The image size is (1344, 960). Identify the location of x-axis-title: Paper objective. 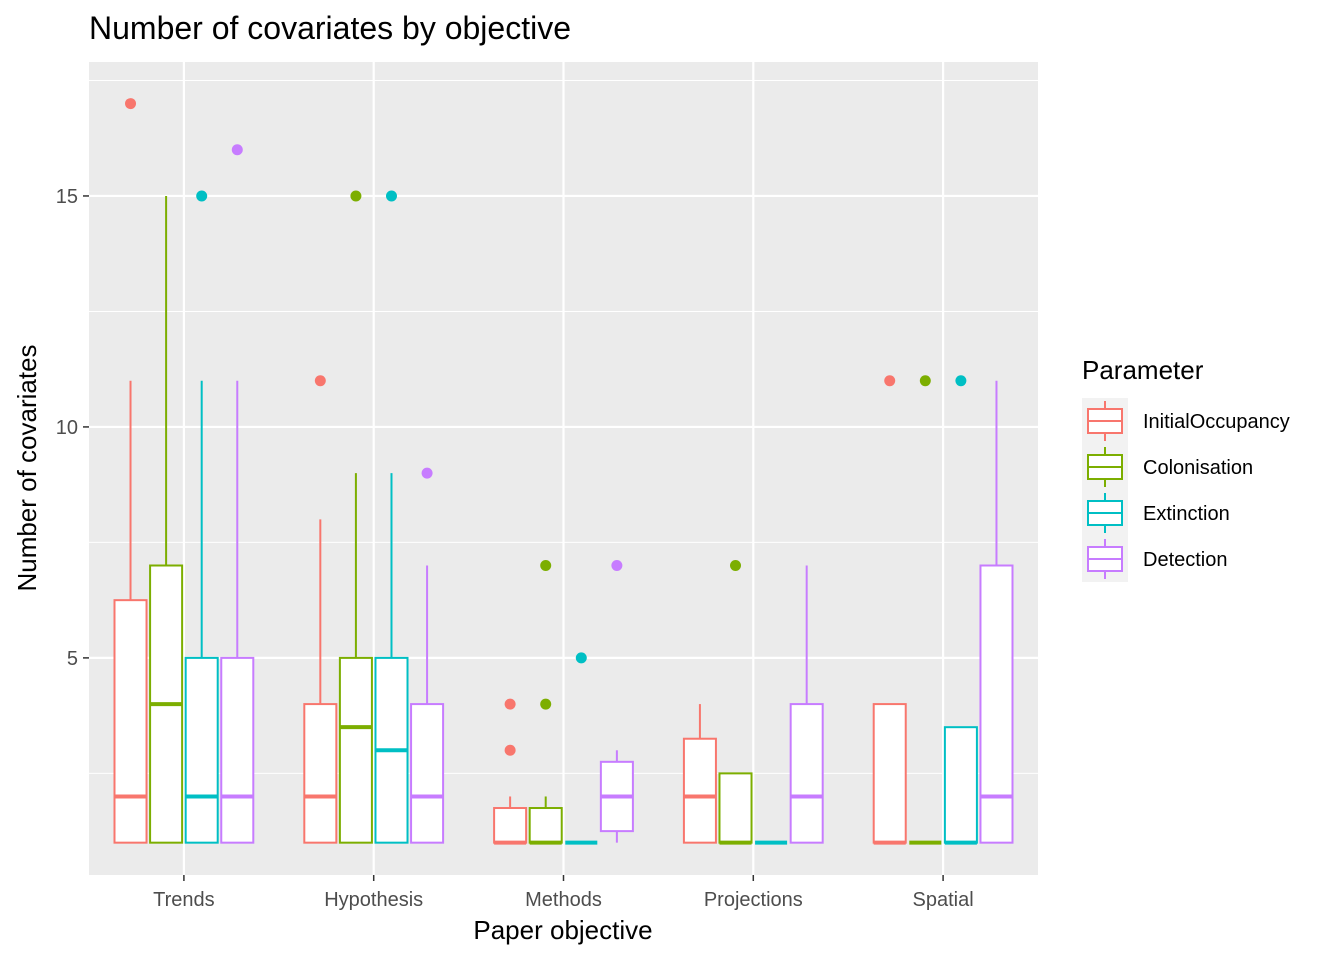
(562, 930).